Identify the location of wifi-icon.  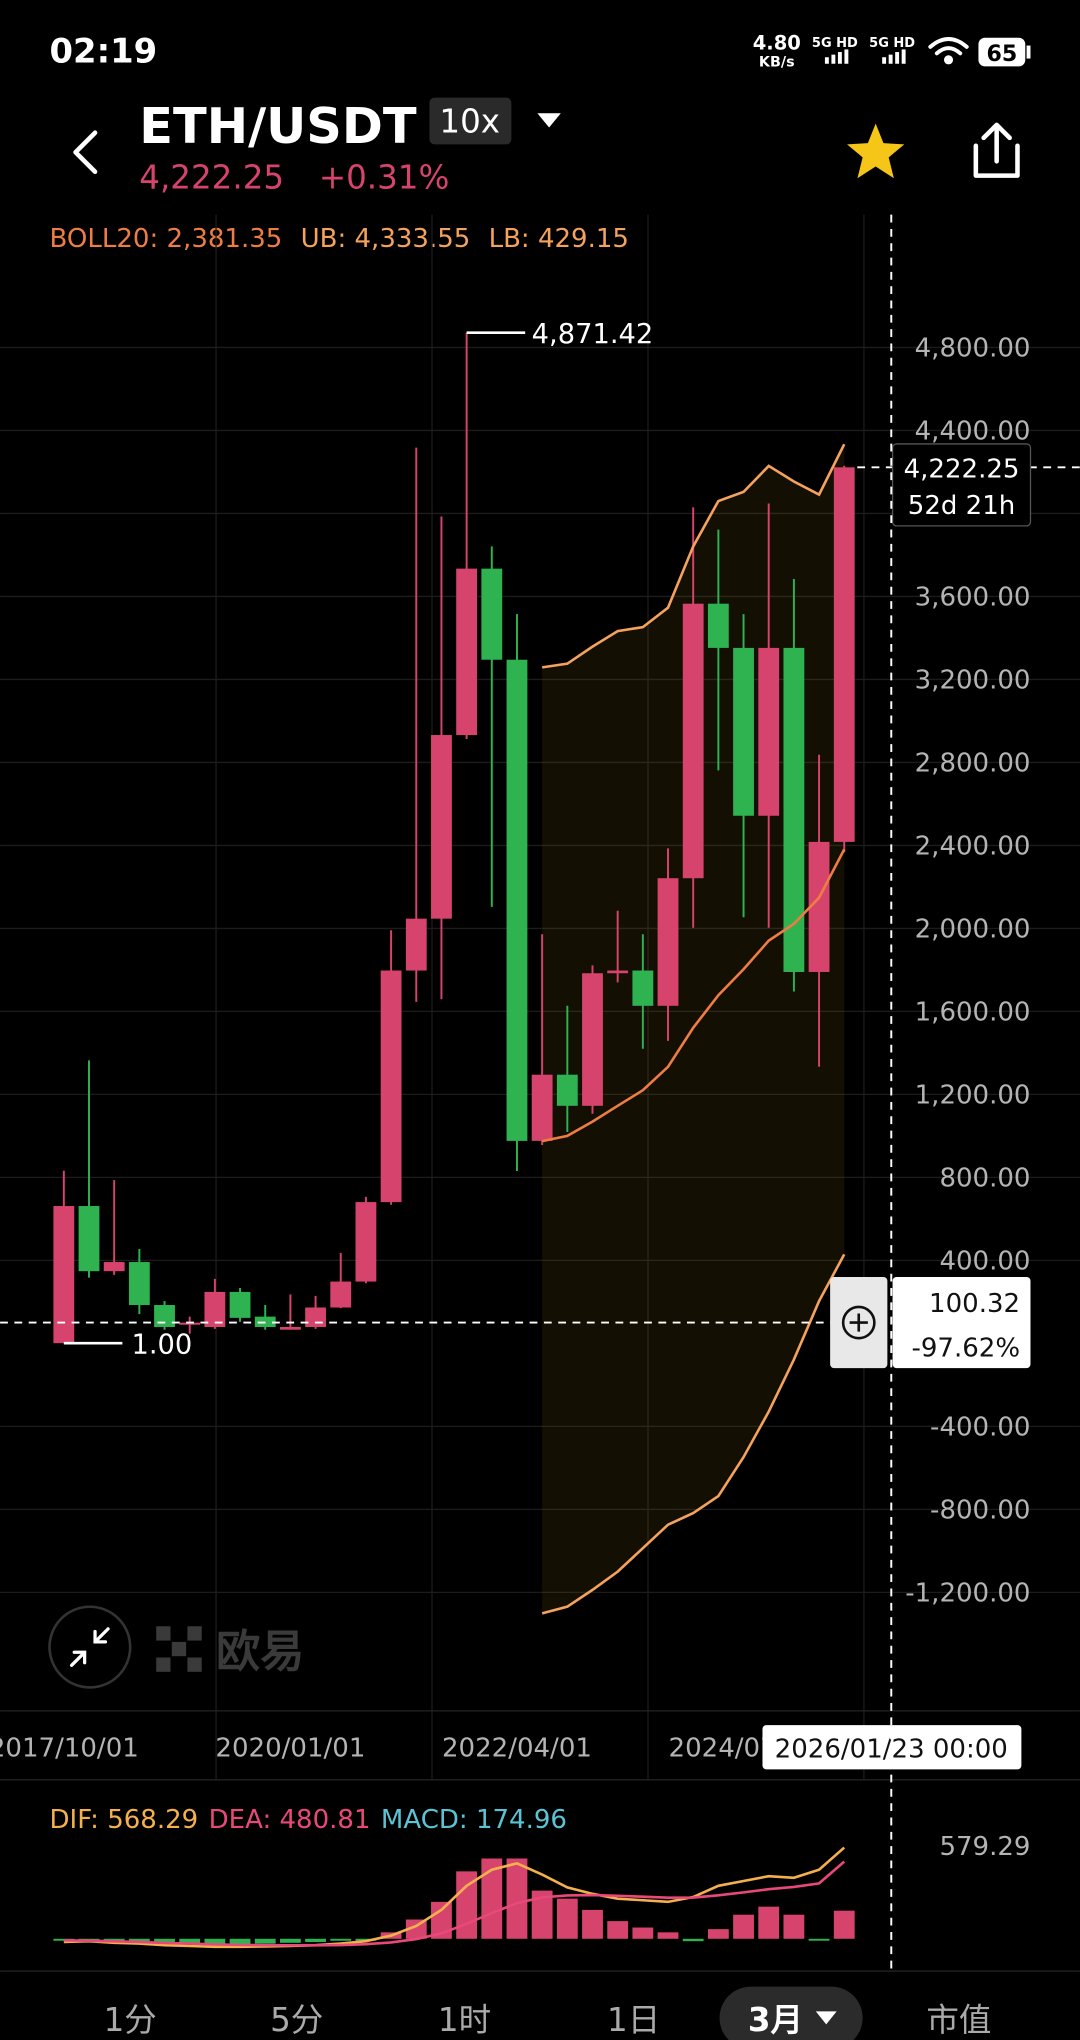
(948, 51).